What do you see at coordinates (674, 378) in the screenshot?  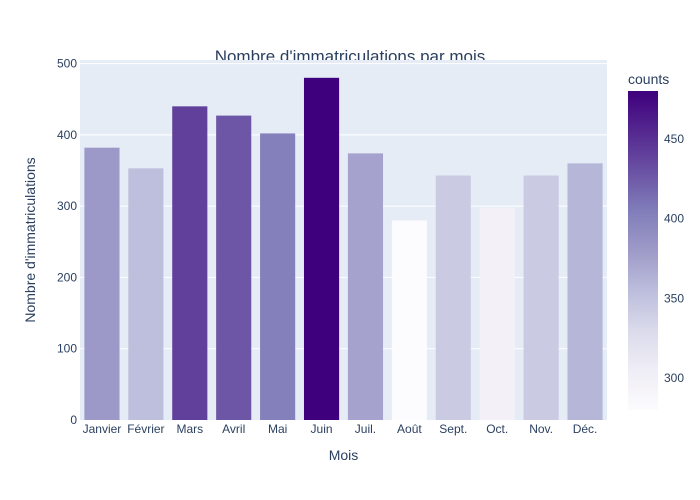 I see `colorbar-tick-label: 300` at bounding box center [674, 378].